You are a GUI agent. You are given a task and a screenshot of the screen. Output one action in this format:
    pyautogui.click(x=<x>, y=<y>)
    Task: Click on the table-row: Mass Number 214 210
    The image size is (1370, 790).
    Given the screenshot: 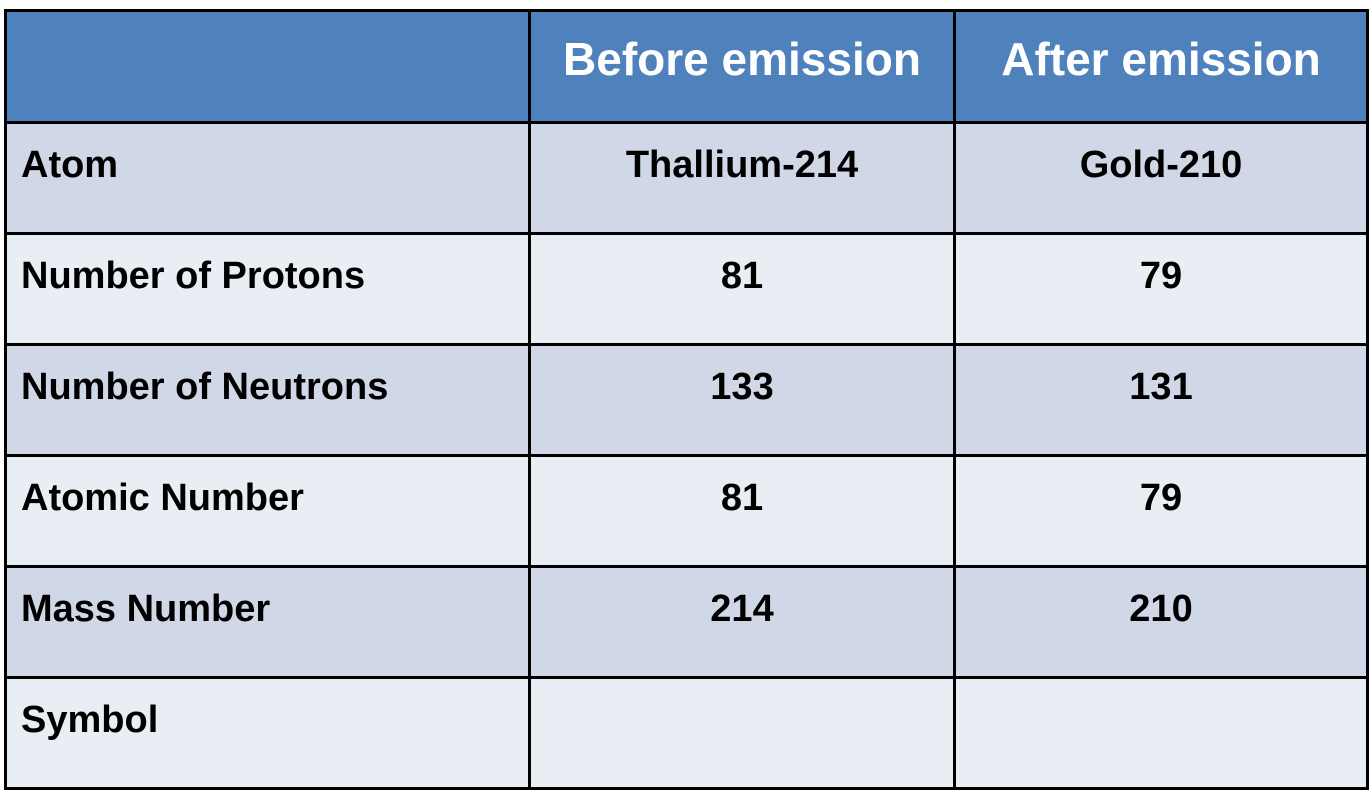 What is the action you would take?
    pyautogui.click(x=686, y=622)
    